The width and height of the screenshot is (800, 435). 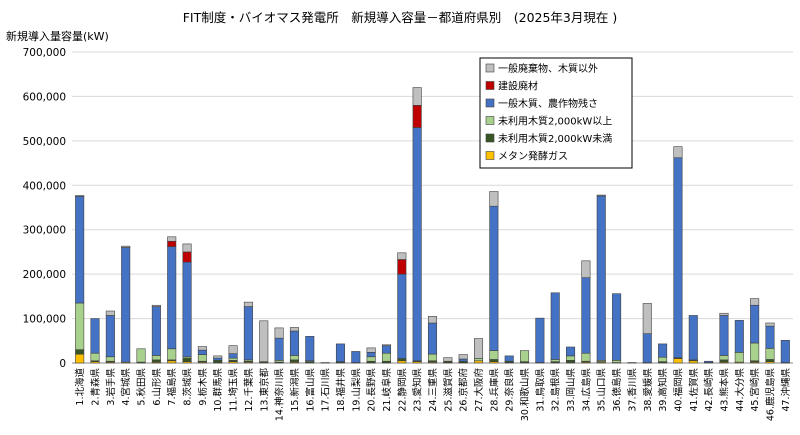 I want to click on y-tick-label: 500,000, so click(x=44, y=142).